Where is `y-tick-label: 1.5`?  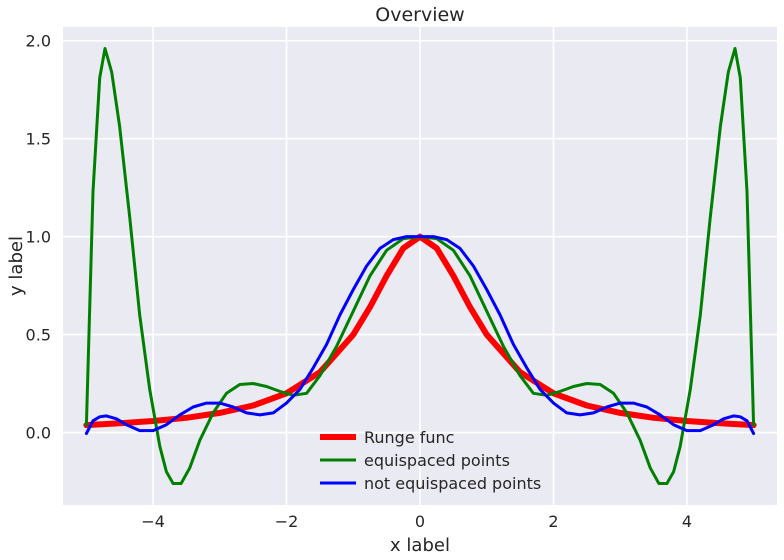 y-tick-label: 1.5 is located at coordinates (38, 139).